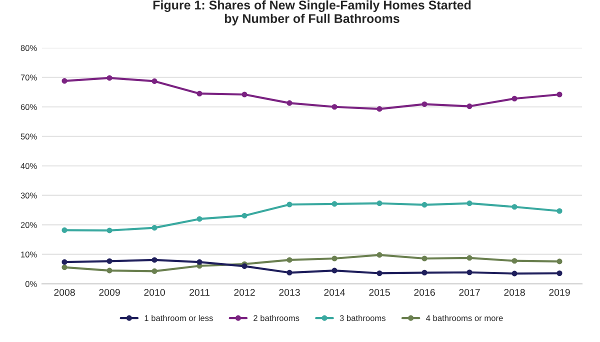 The width and height of the screenshot is (600, 342). Describe the element at coordinates (559, 292) in the screenshot. I see `x-tick-label: 2019` at that location.